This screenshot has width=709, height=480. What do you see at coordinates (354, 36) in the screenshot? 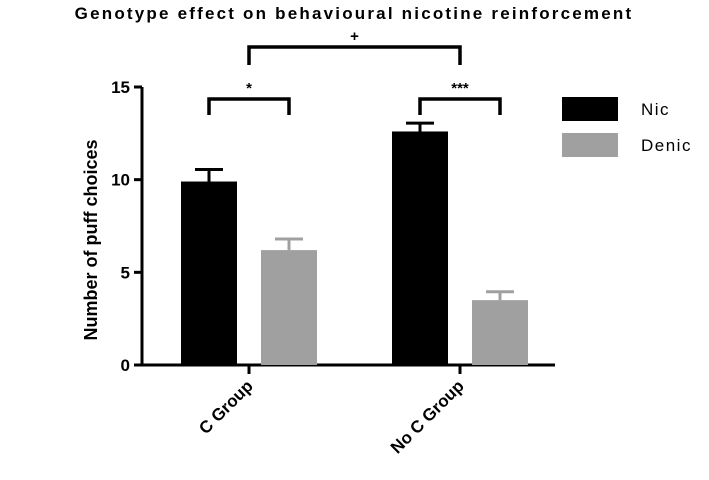
I see `significance-label: +` at bounding box center [354, 36].